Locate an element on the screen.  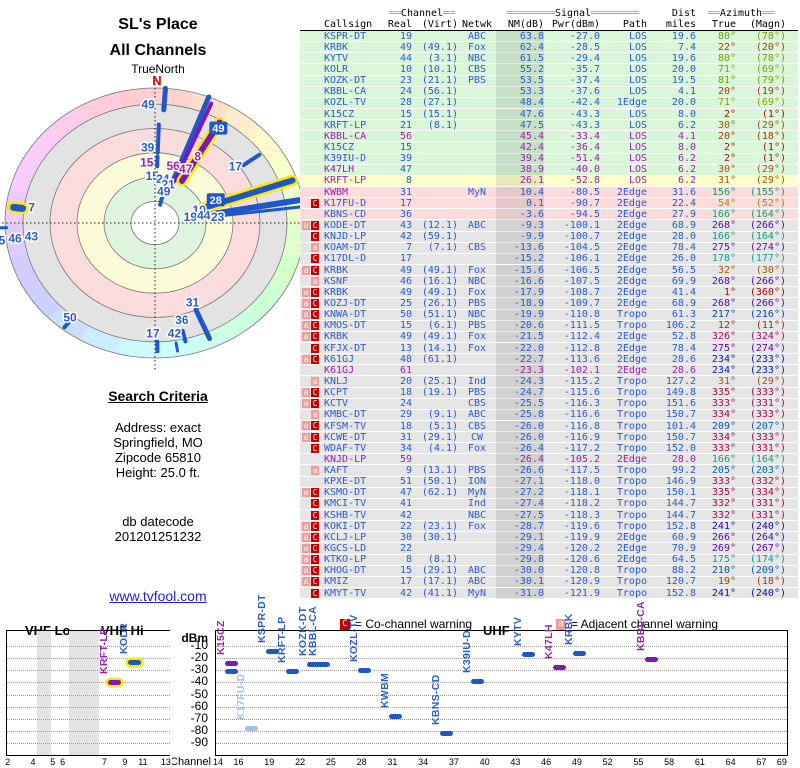
path: 1Edge is located at coordinates (631, 103).